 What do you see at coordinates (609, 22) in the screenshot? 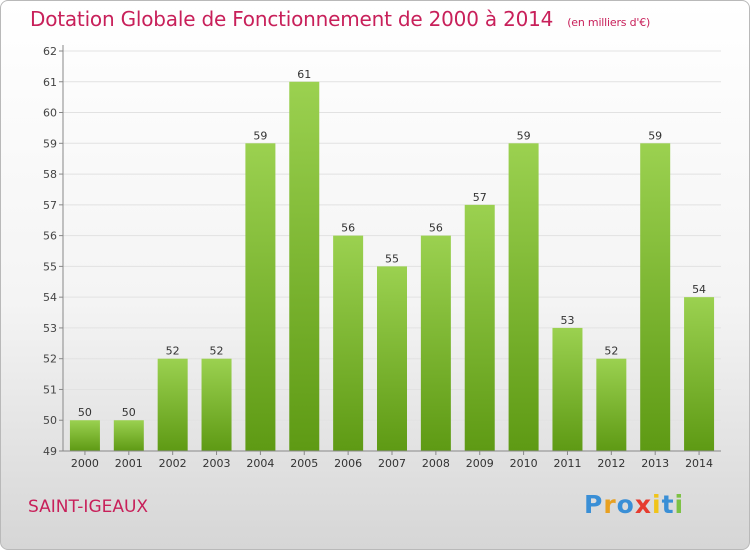
I see `chart-subtitle: (en milliers d'€)` at bounding box center [609, 22].